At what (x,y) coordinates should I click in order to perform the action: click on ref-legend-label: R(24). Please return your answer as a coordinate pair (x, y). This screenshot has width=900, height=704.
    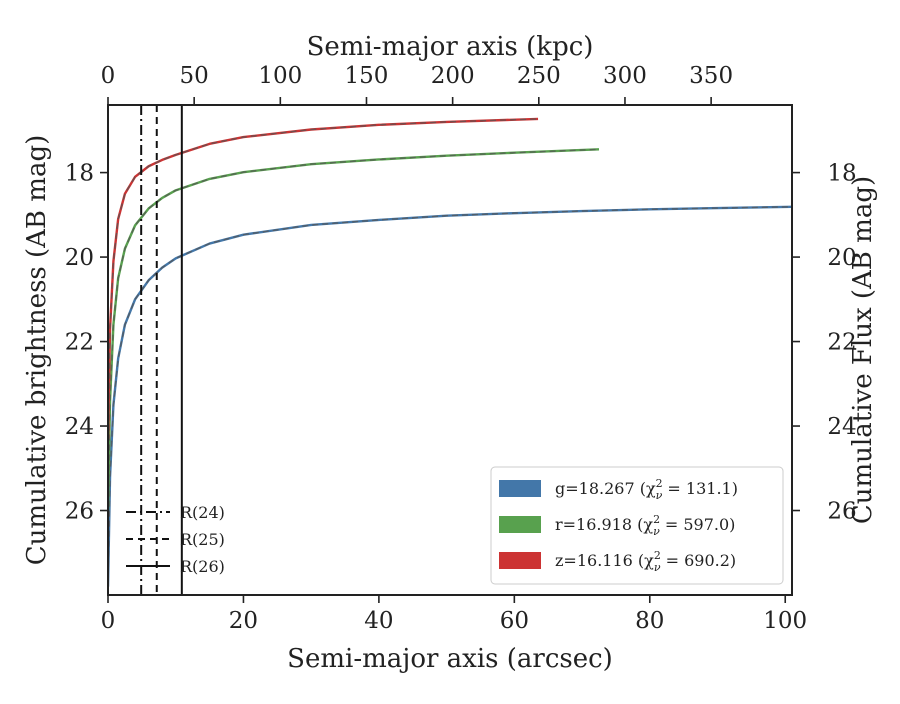
    Looking at the image, I should click on (202, 512).